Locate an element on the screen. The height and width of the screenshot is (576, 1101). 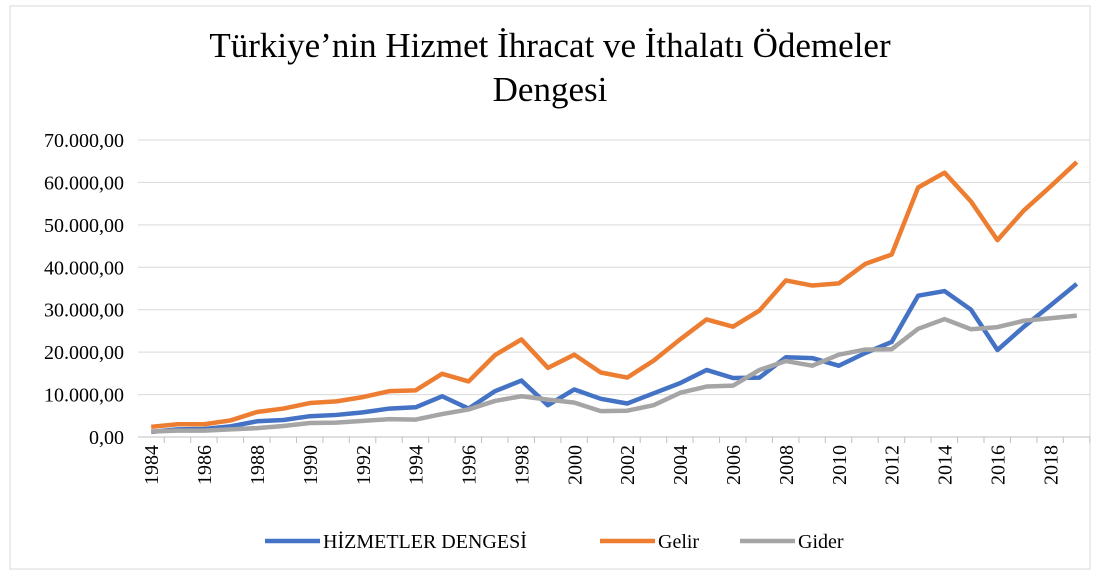
x-tick-label: 2000 is located at coordinates (575, 465).